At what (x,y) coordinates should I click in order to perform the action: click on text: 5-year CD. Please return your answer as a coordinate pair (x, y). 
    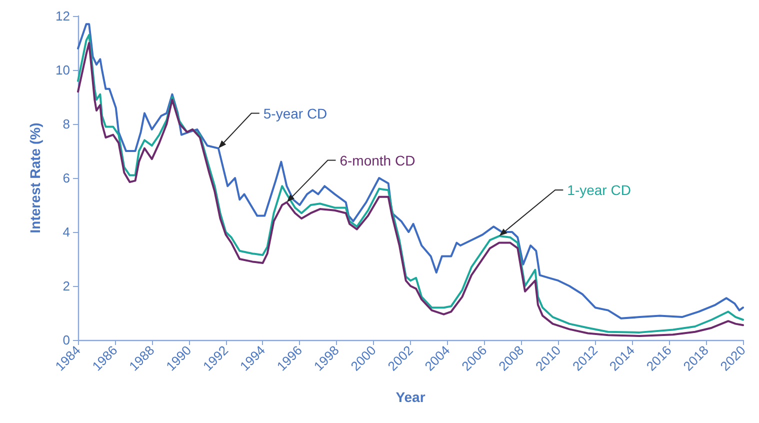
    Looking at the image, I should click on (295, 113).